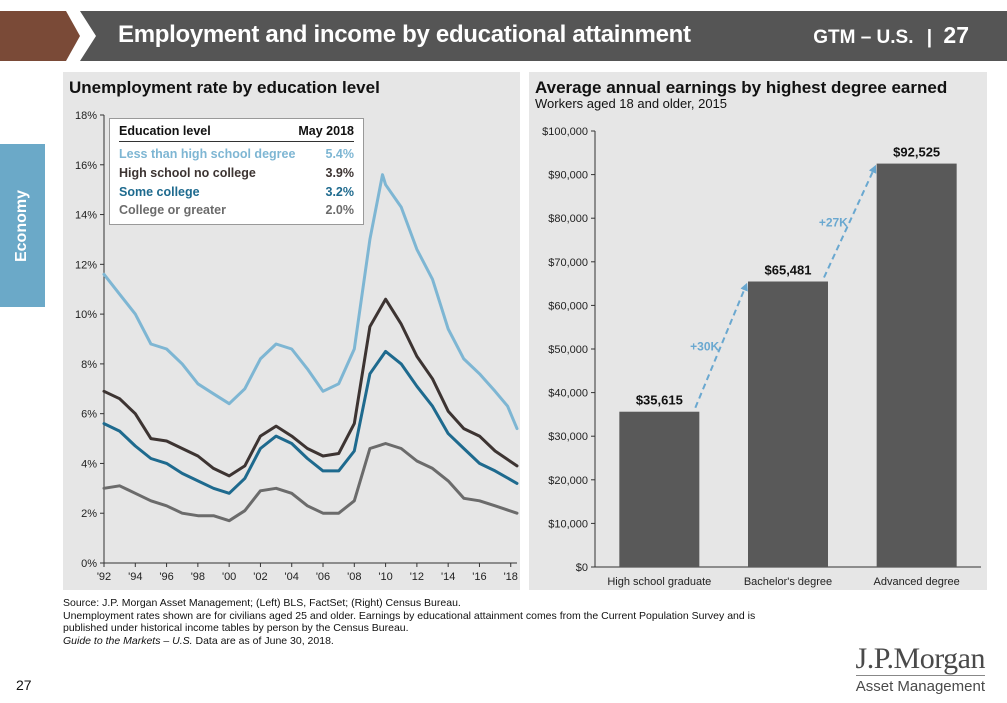  What do you see at coordinates (198, 577) in the screenshot?
I see `x-tick-label: '98` at bounding box center [198, 577].